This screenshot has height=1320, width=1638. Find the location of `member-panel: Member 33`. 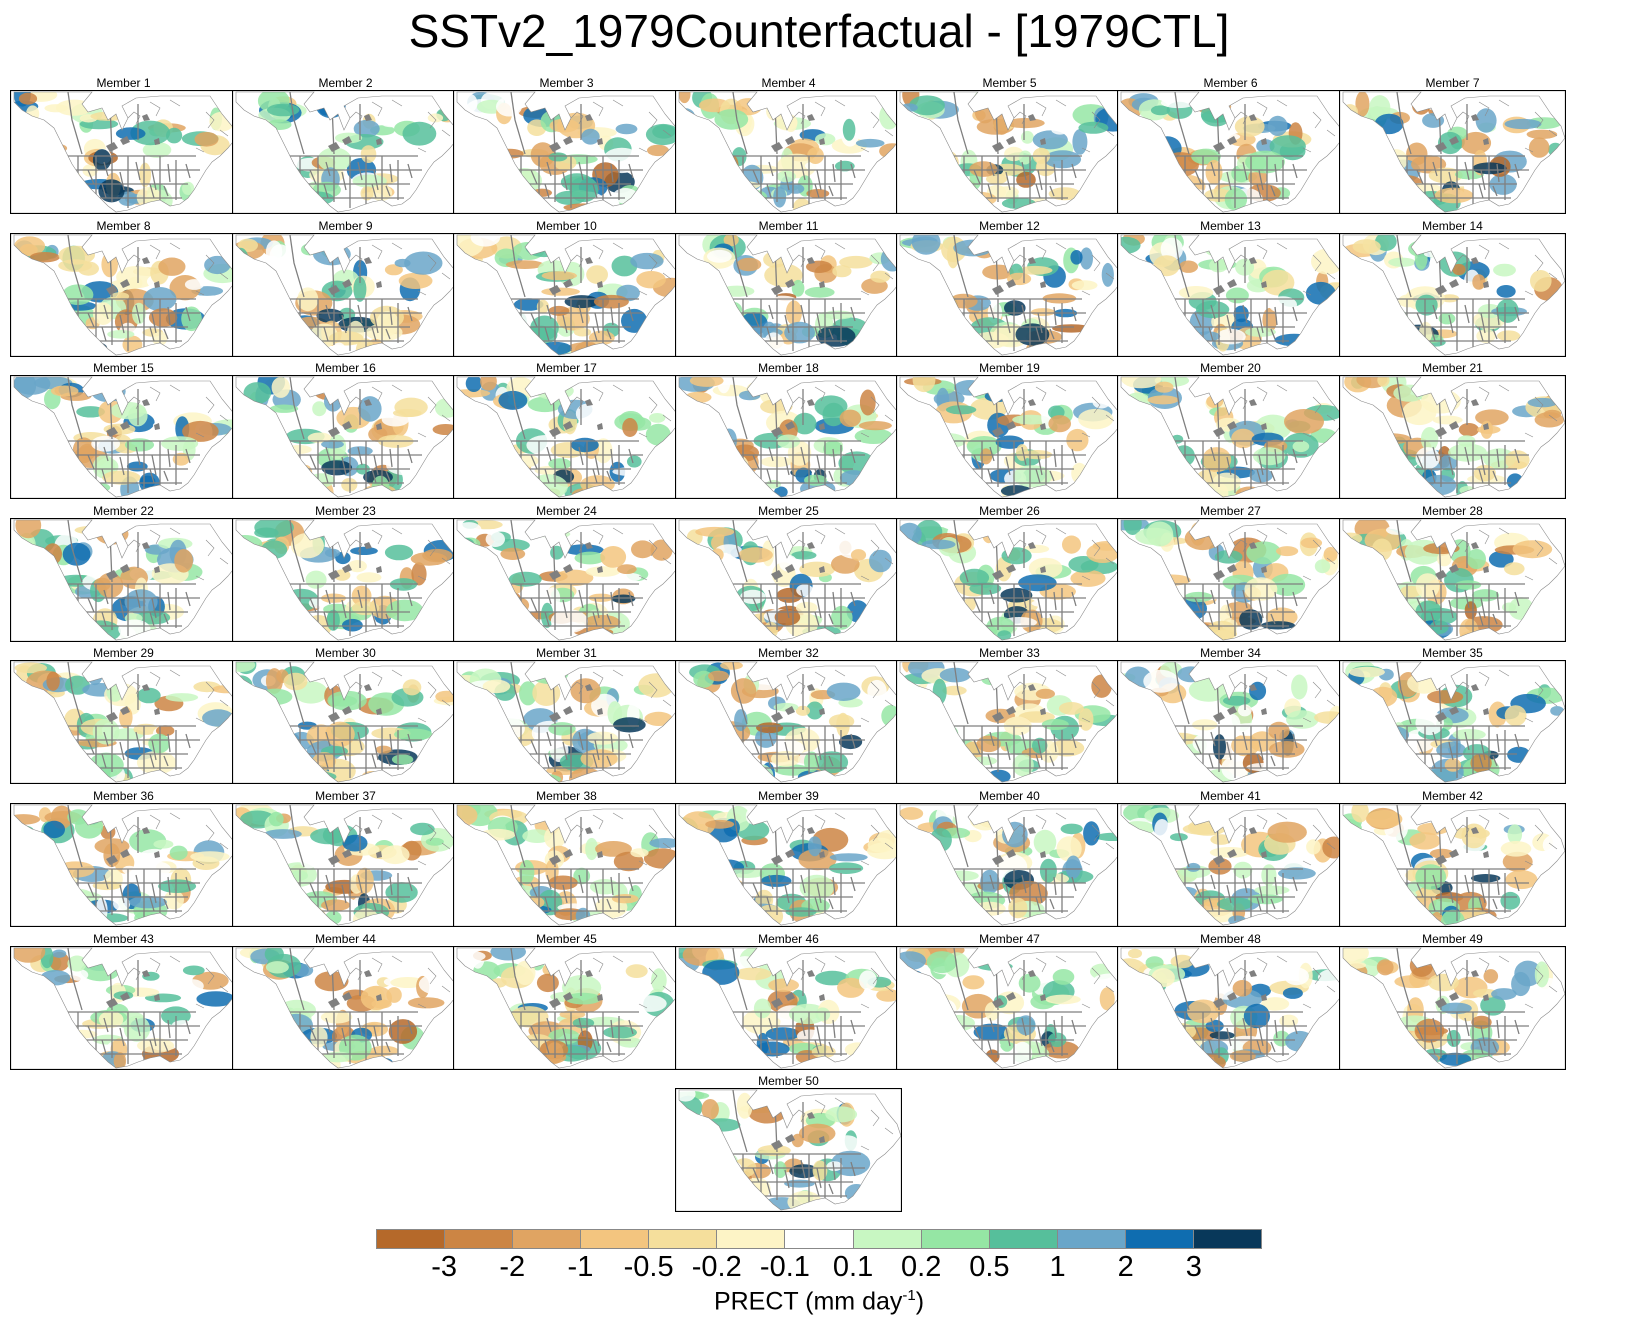

member-panel: Member 33 is located at coordinates (1009, 717).